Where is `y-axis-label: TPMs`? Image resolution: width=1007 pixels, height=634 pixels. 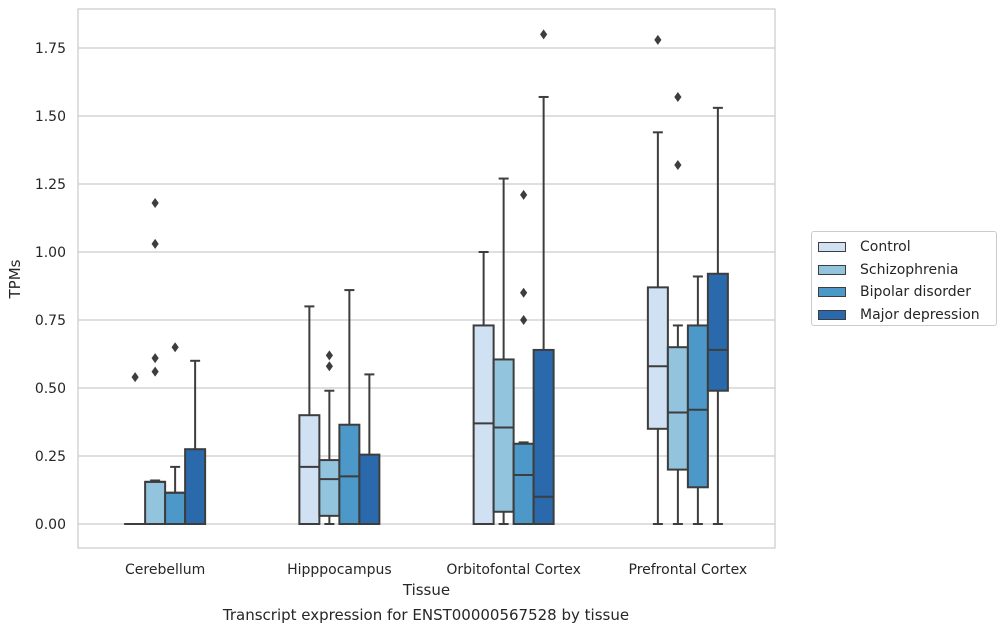
y-axis-label: TPMs is located at coordinates (15, 279).